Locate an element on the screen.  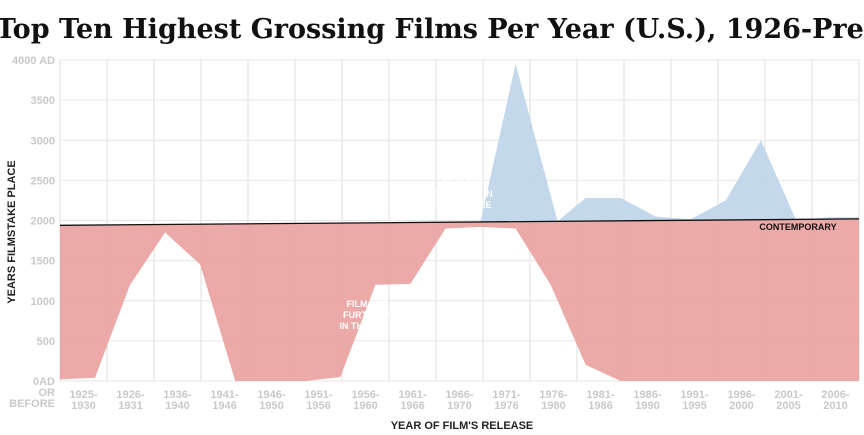
x-tick-label: 1971-1976 is located at coordinates (506, 400).